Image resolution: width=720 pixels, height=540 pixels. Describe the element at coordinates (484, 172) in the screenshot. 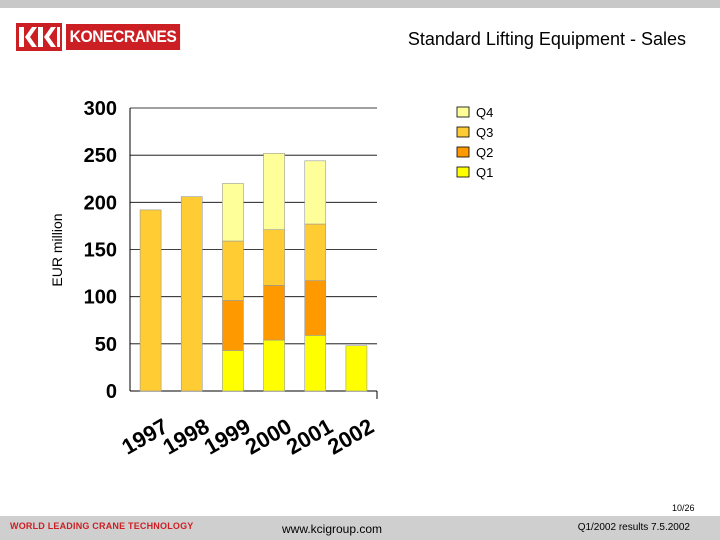

I see `legend-label-q1: Q1` at that location.